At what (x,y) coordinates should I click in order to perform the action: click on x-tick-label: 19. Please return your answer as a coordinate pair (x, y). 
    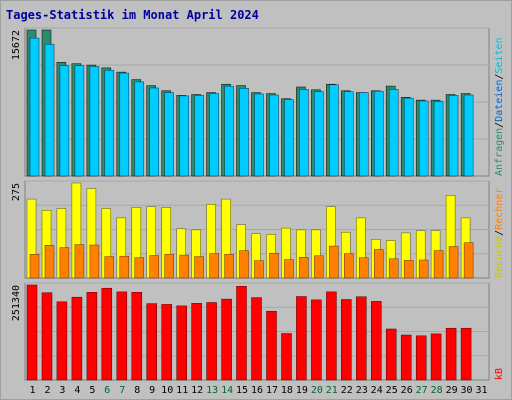
    Looking at the image, I should click on (302, 390).